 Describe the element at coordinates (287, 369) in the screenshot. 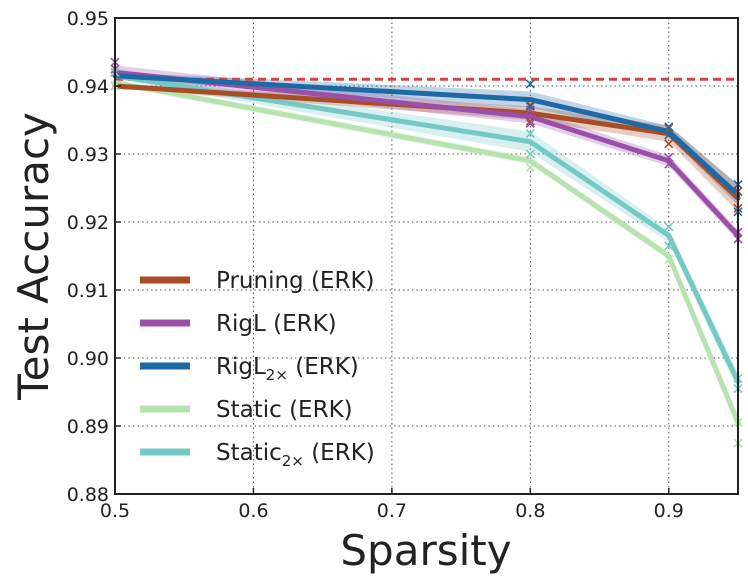

I see `legend-label-rigl2x: RigL2× (ERK)` at that location.